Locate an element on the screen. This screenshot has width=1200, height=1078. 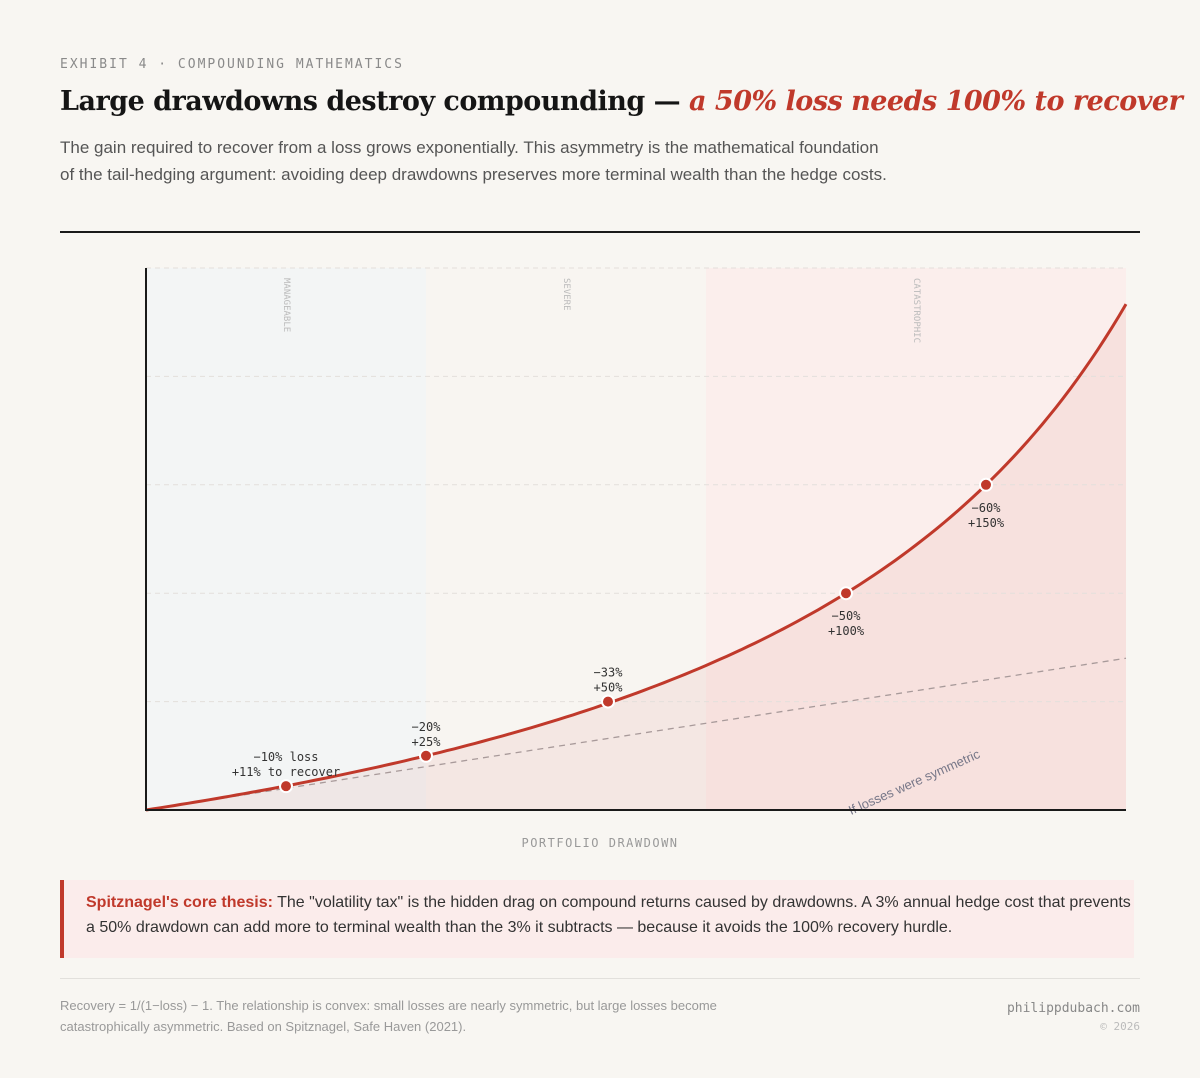
zone-label: MANAGEABLE is located at coordinates (286, 305).